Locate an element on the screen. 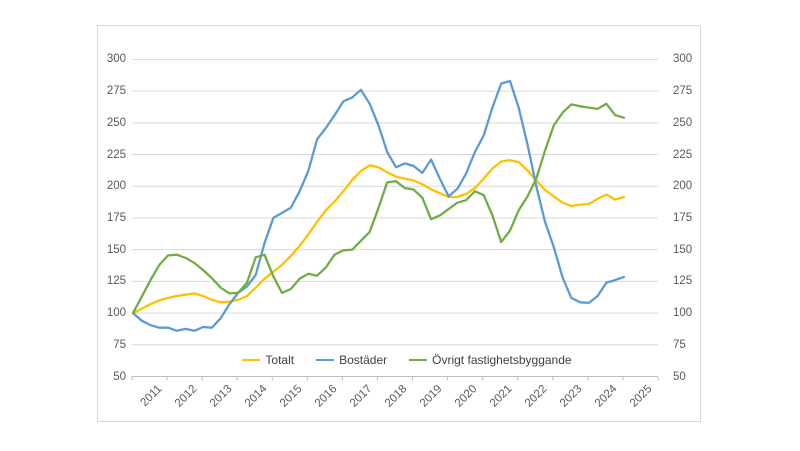 Image resolution: width=800 pixels, height=451 pixels. y-axis-label-right: 125 is located at coordinates (683, 281).